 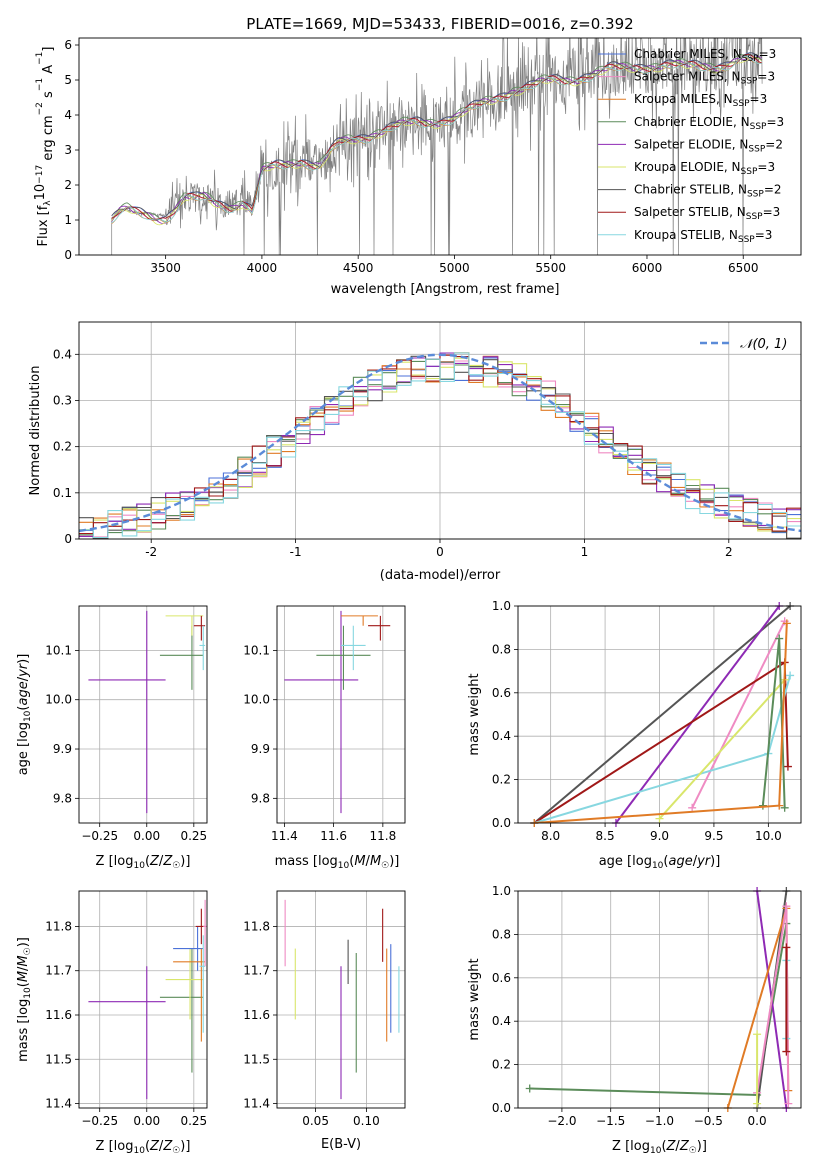 What do you see at coordinates (440, 552) in the screenshot?
I see `residual_histogram-xtick-label: 0` at bounding box center [440, 552].